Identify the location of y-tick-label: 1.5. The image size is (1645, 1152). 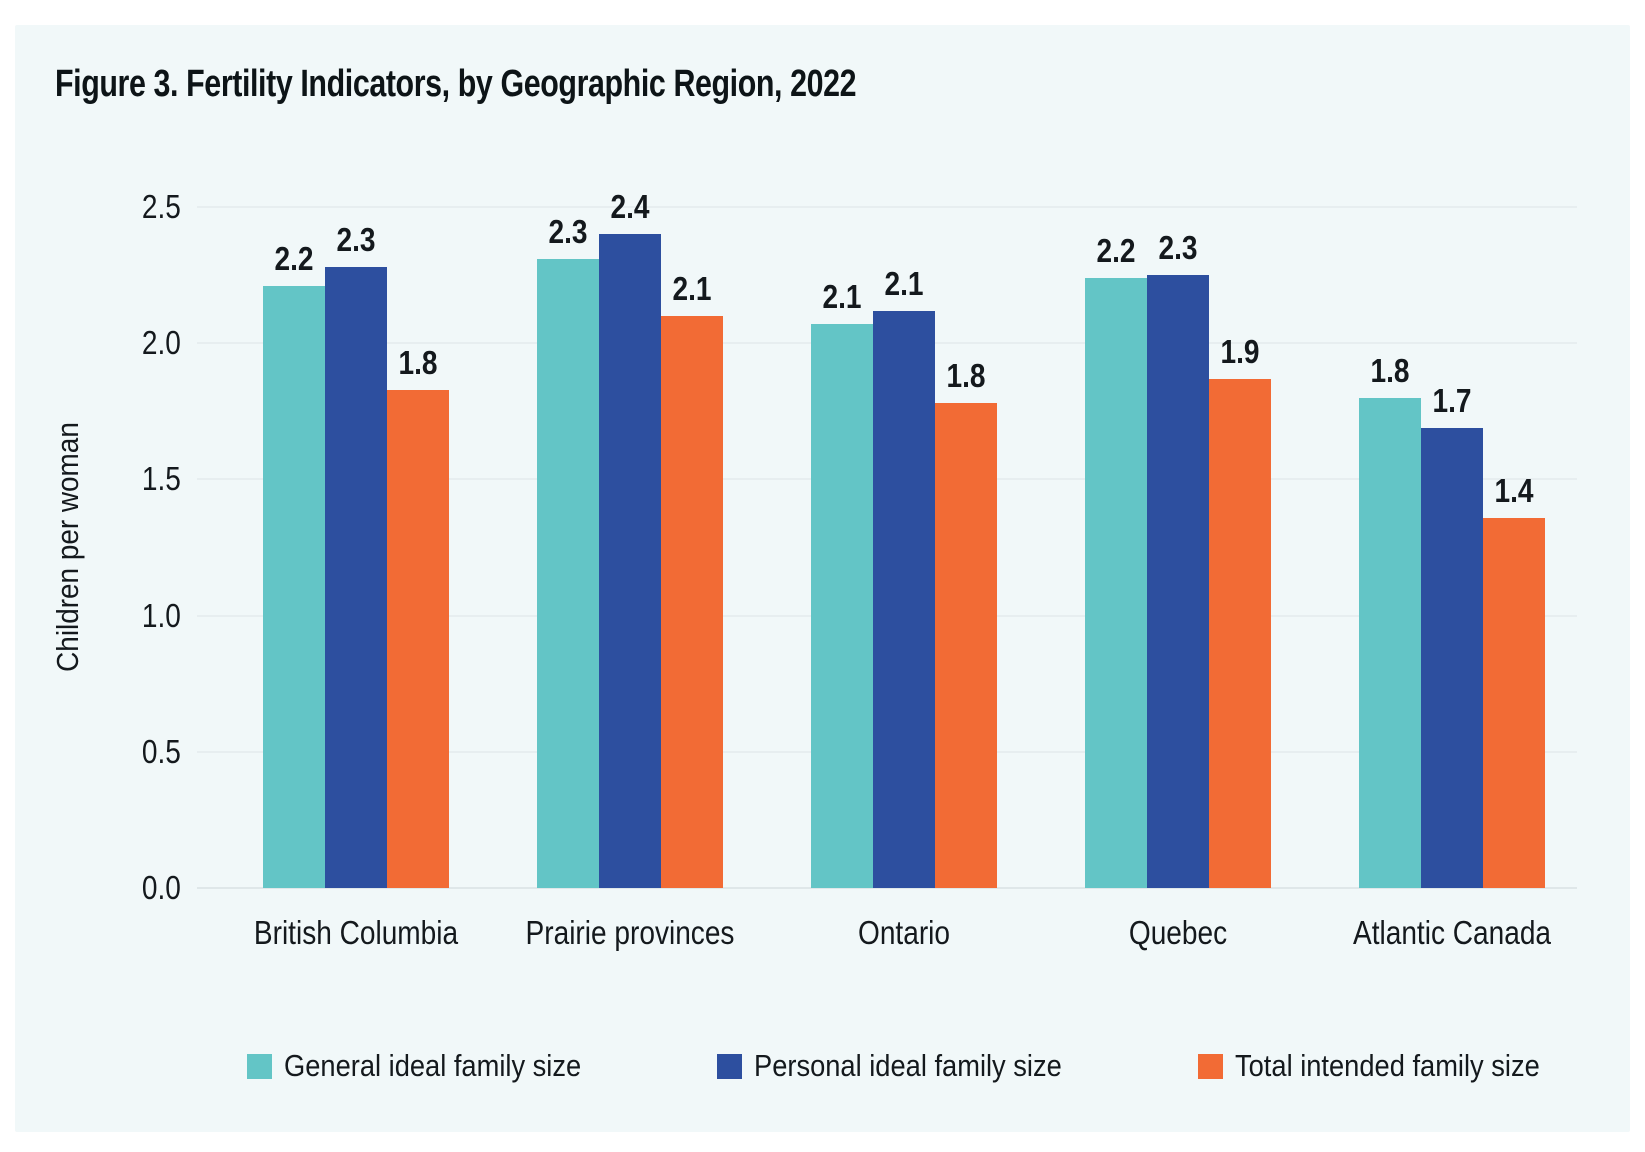
(161, 479).